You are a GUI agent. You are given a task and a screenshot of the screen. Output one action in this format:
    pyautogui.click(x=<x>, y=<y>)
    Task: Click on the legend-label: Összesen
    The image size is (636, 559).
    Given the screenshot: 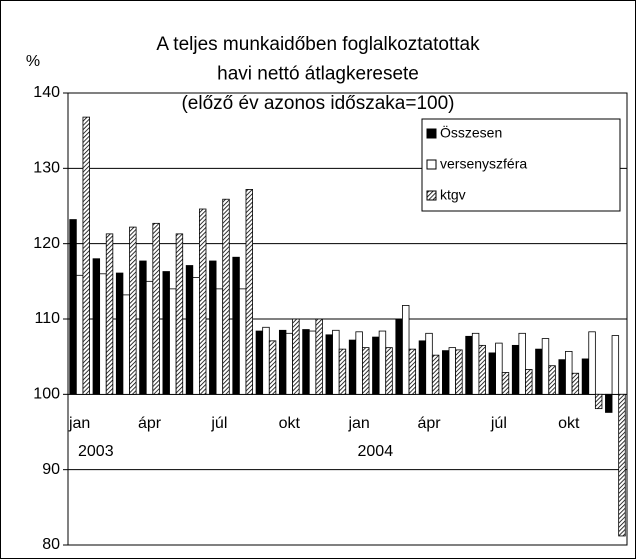 What is the action you would take?
    pyautogui.click(x=471, y=132)
    